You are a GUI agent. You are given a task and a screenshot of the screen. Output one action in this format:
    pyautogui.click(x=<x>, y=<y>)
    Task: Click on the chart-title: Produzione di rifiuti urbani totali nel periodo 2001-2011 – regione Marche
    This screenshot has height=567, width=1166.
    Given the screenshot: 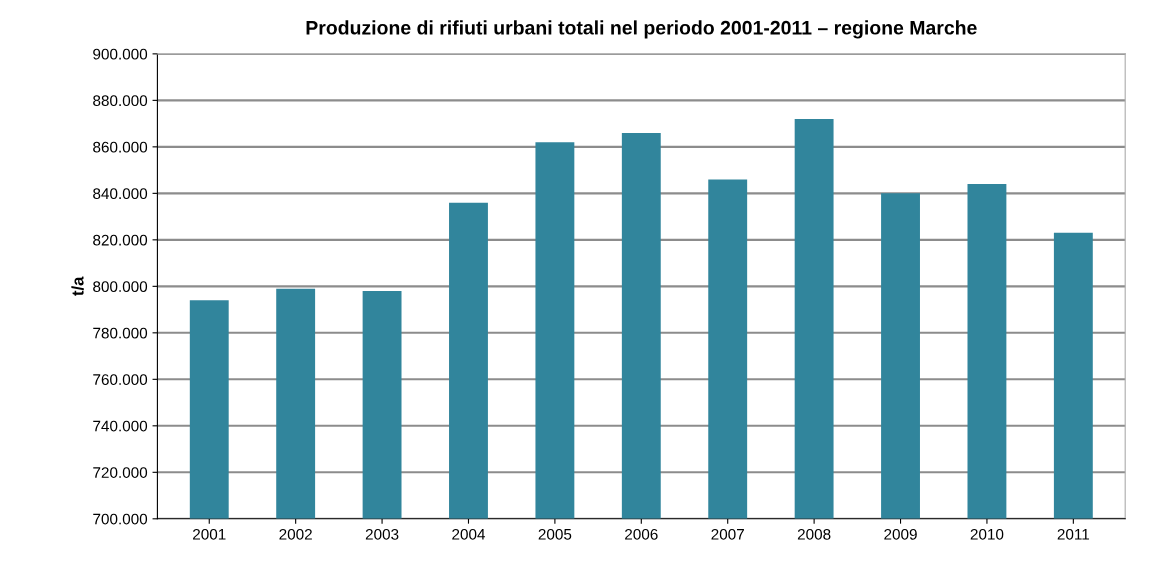 What is the action you would take?
    pyautogui.click(x=641, y=29)
    